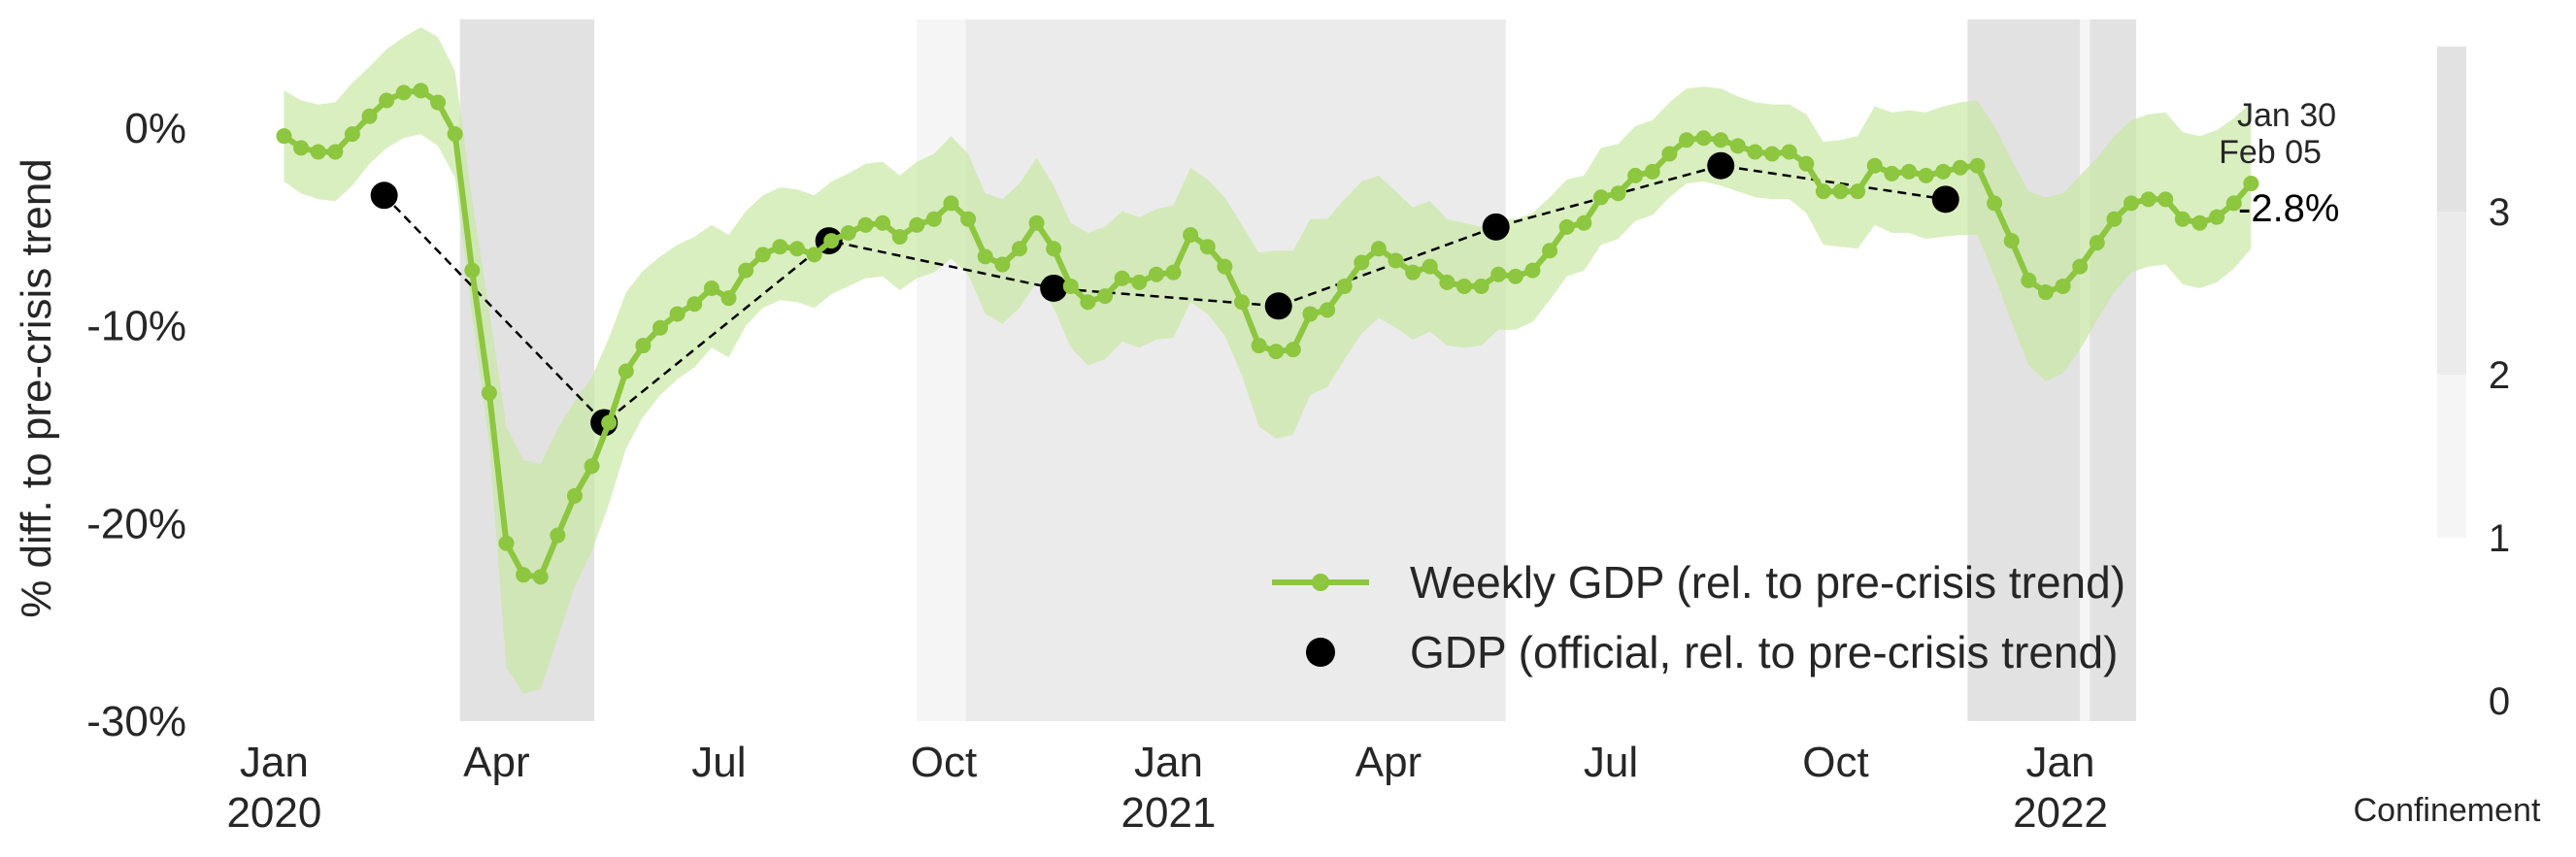 This screenshot has width=2576, height=857. I want to click on x-tick-year-4: 2021, so click(1169, 813).